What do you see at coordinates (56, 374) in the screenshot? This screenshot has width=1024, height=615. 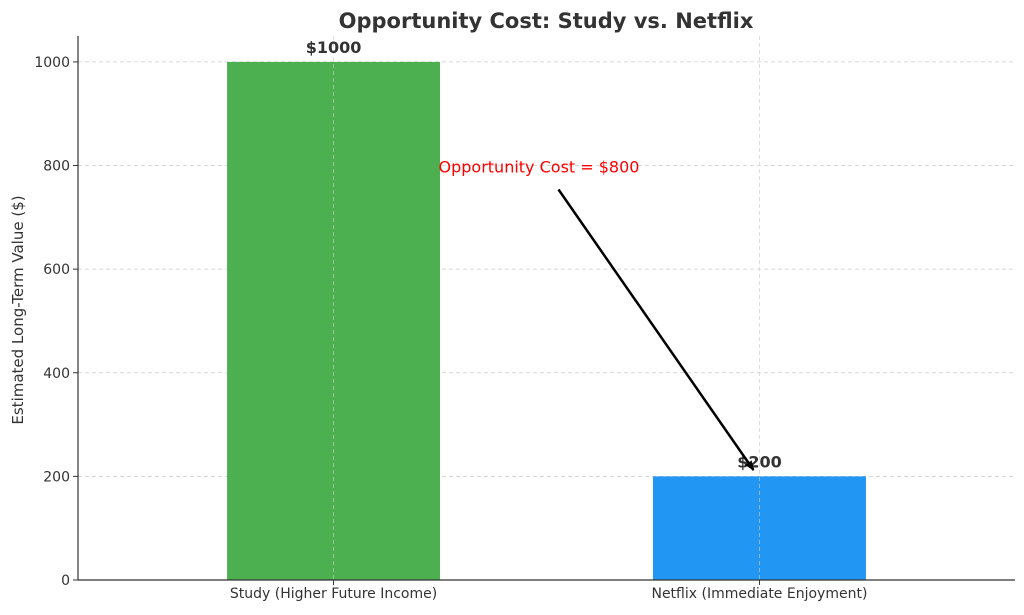 I see `y-tick-label: 400` at bounding box center [56, 374].